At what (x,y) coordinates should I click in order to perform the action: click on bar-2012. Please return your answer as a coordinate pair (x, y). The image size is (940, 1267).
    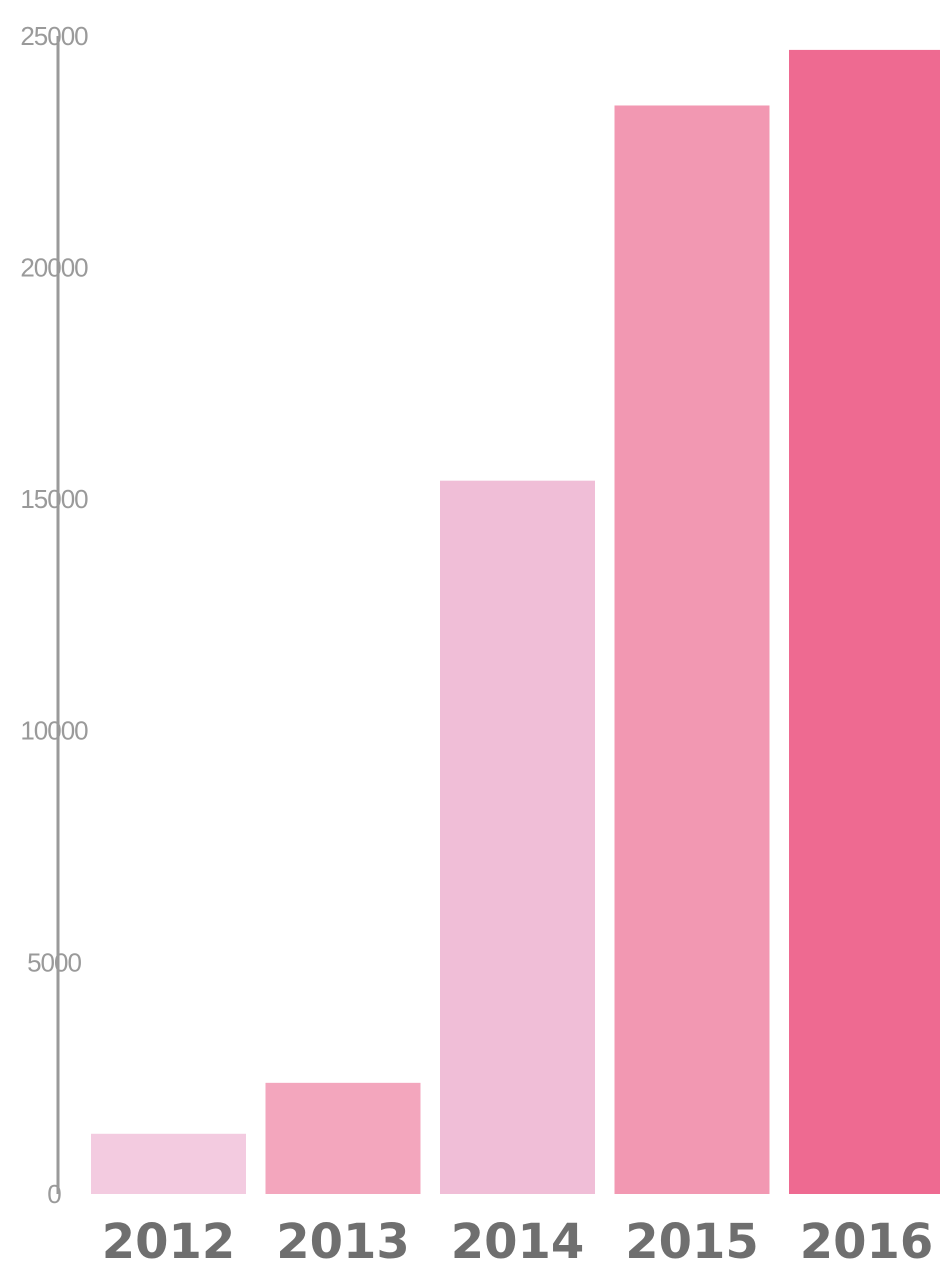
    Looking at the image, I should click on (168, 1163).